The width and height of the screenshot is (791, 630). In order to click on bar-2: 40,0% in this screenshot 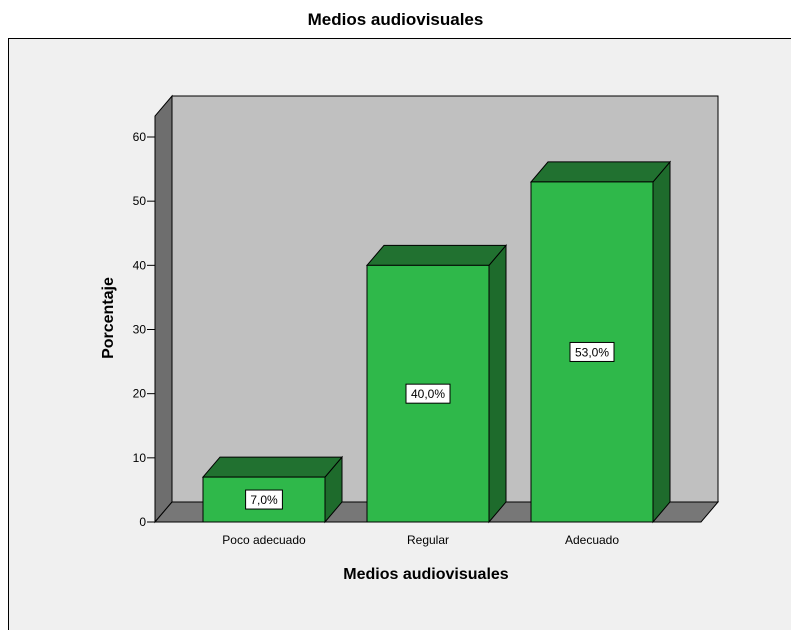, I will do `click(436, 383)`.